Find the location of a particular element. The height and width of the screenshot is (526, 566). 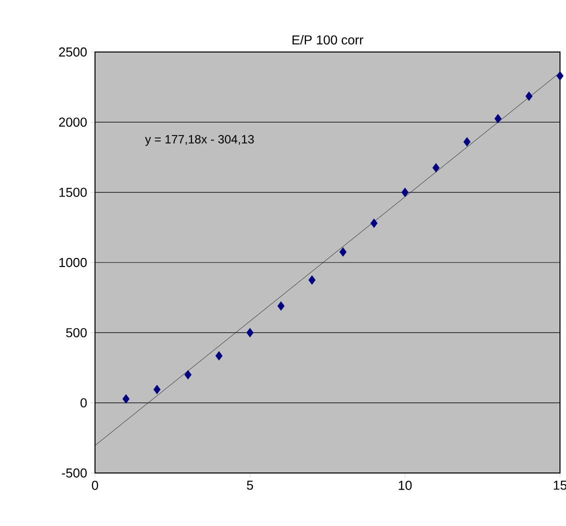

x-tick-label: 5 is located at coordinates (250, 485).